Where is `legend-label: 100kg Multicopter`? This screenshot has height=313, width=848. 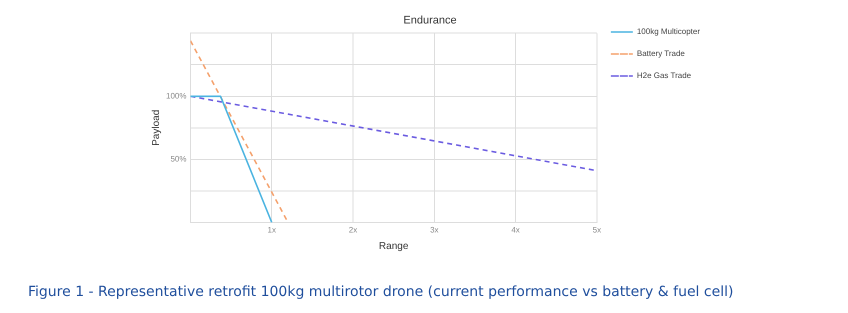 legend-label: 100kg Multicopter is located at coordinates (668, 31).